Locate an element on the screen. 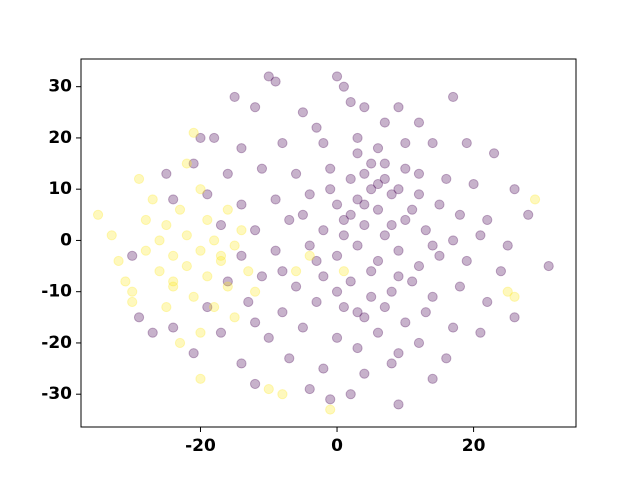 Image resolution: width=640 pixels, height=480 pixels. y-tick-label: 30 is located at coordinates (60, 87).